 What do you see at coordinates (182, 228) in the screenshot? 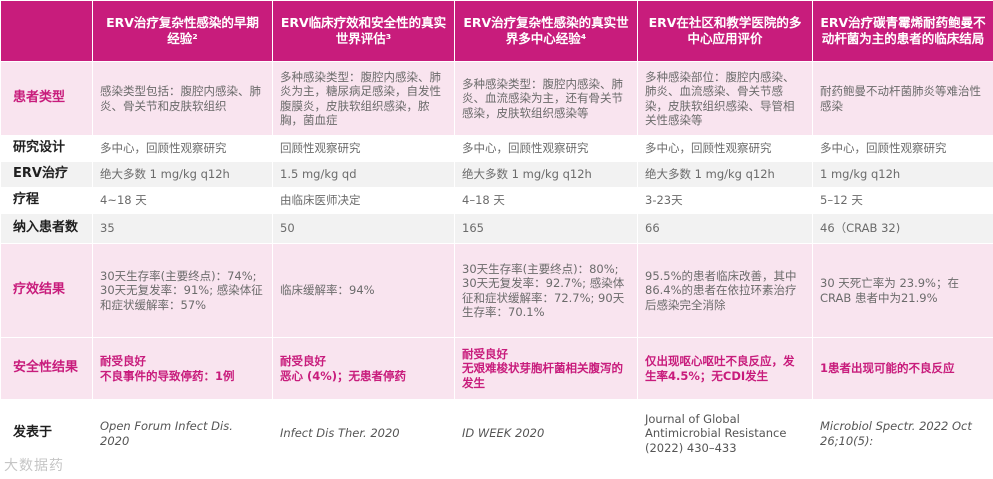
I see `table-cell: 35` at bounding box center [182, 228].